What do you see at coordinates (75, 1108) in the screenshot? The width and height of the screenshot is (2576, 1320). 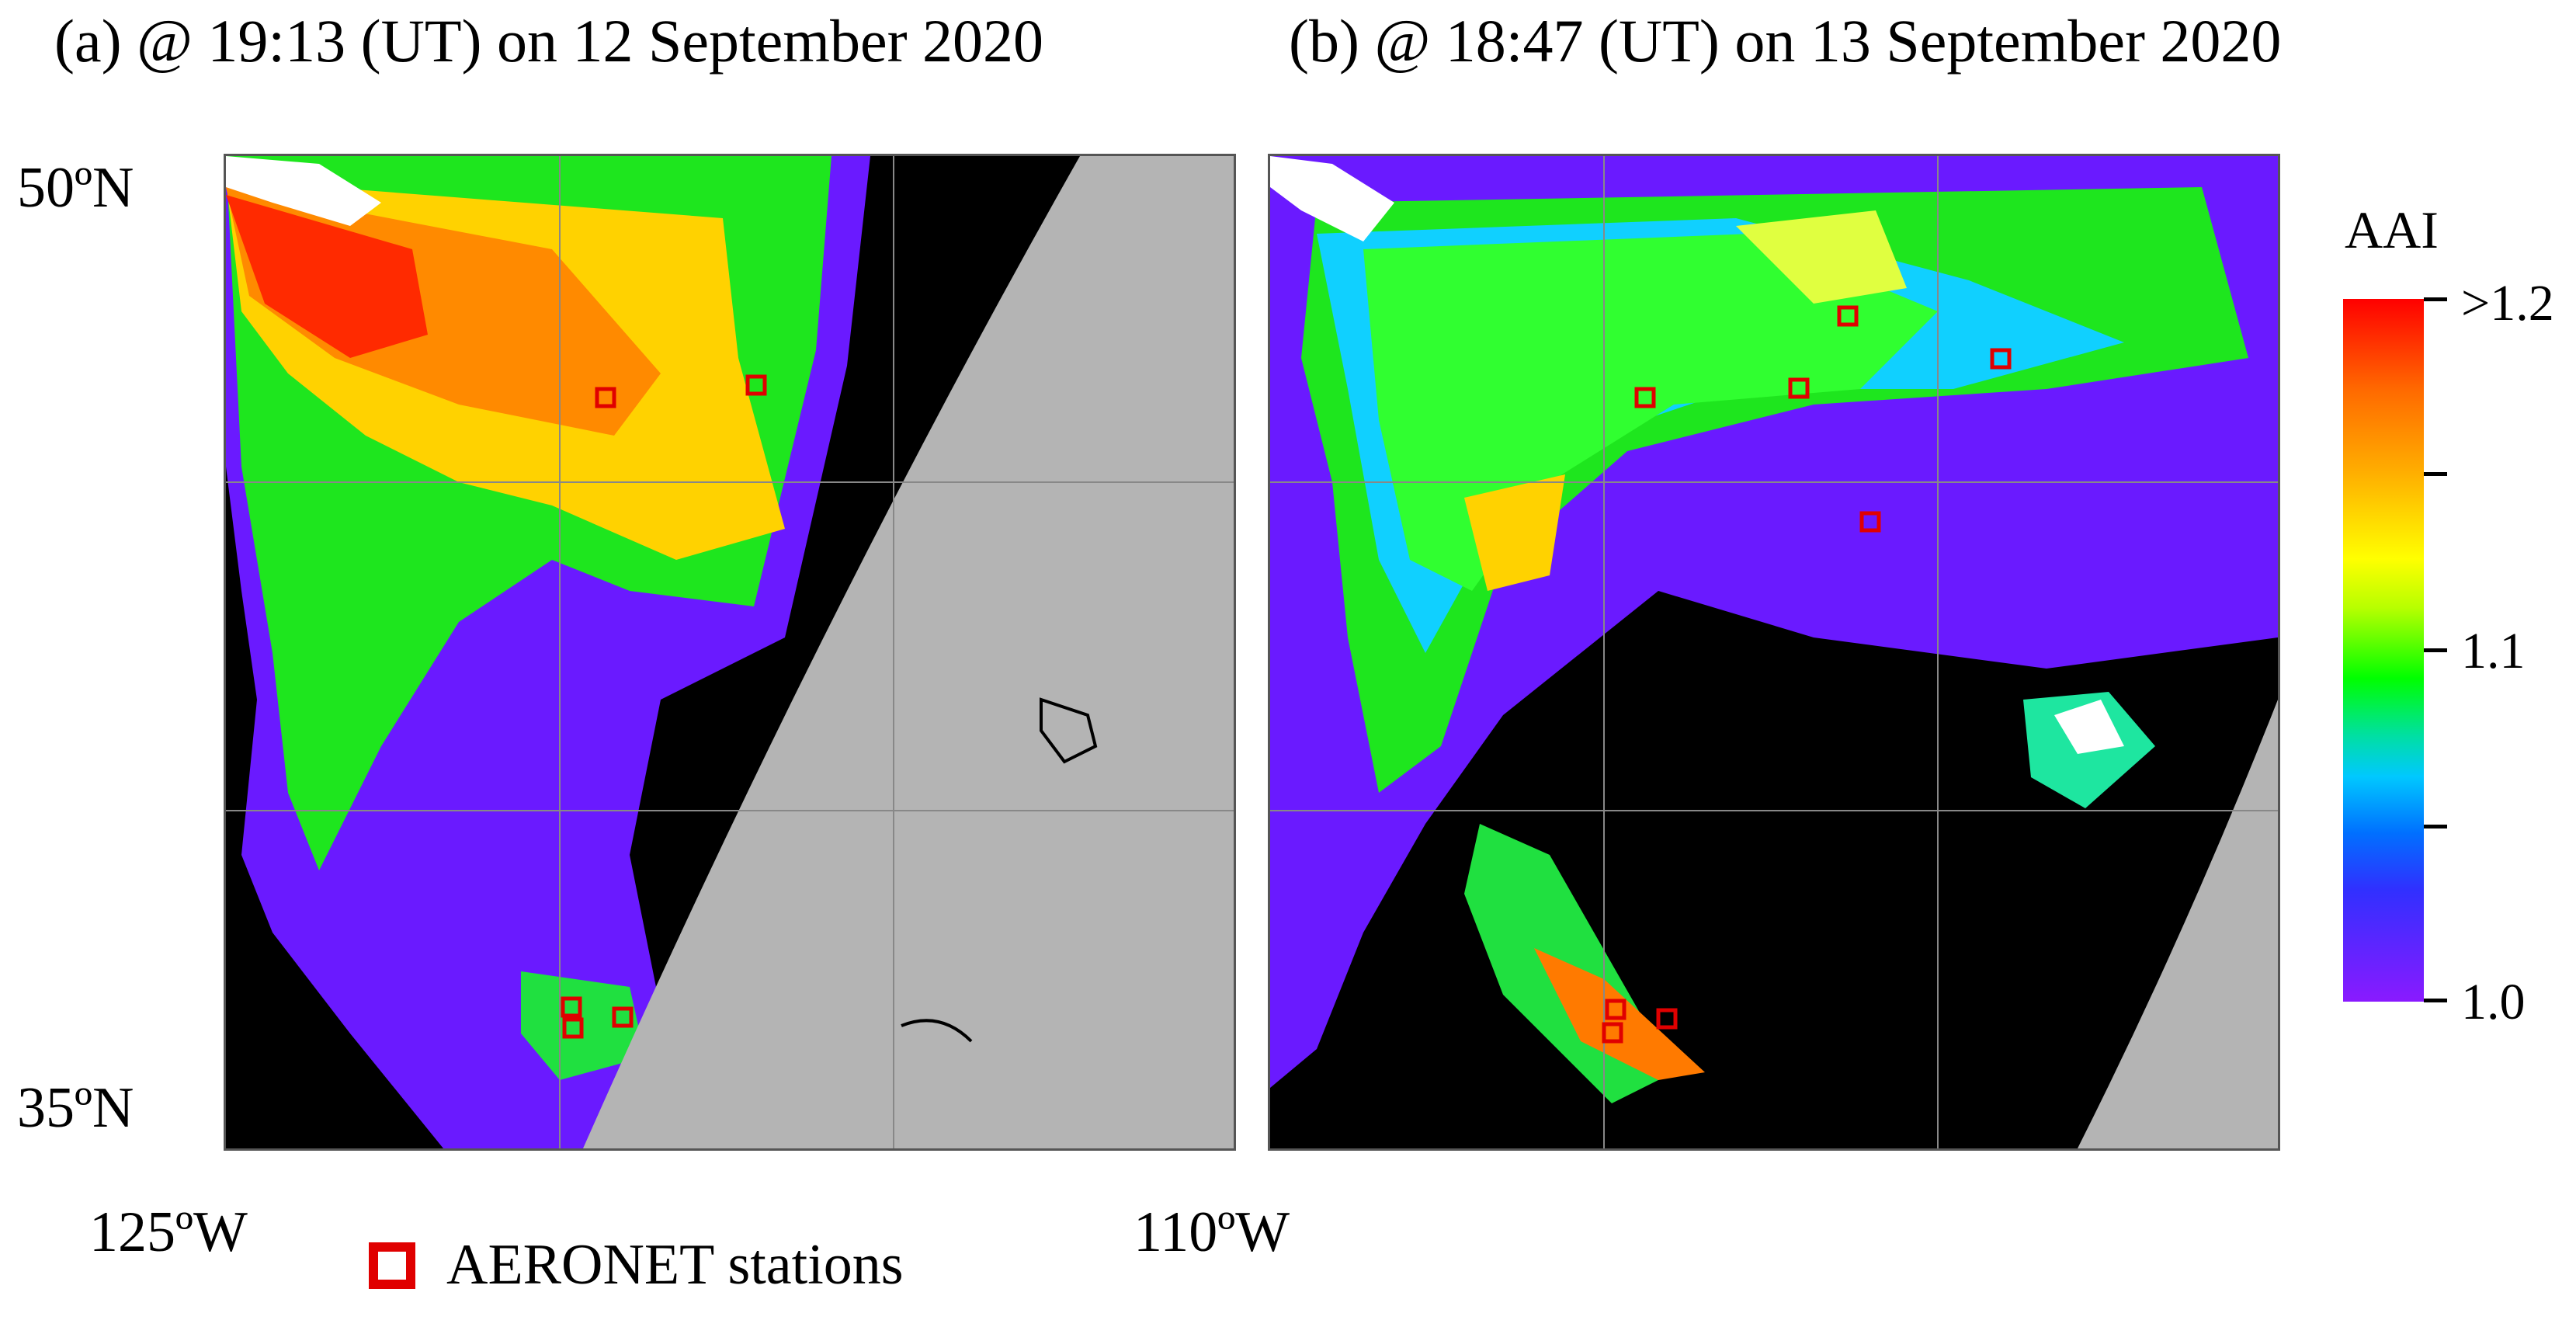 I see `lat-label-bottom: 35ºN` at bounding box center [75, 1108].